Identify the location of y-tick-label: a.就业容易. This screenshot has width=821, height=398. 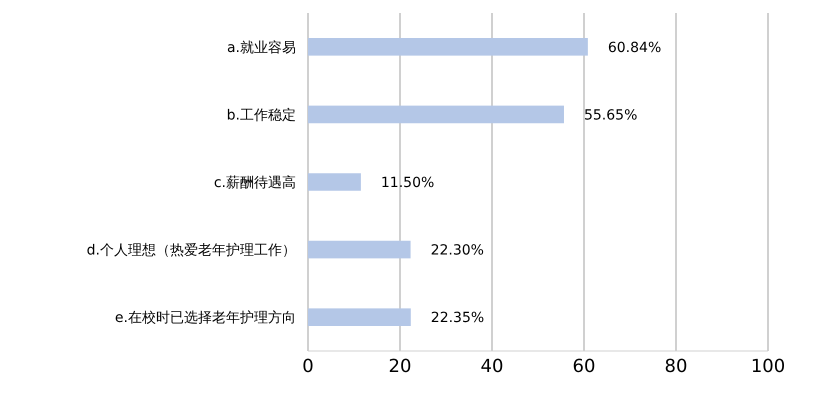
(261, 48).